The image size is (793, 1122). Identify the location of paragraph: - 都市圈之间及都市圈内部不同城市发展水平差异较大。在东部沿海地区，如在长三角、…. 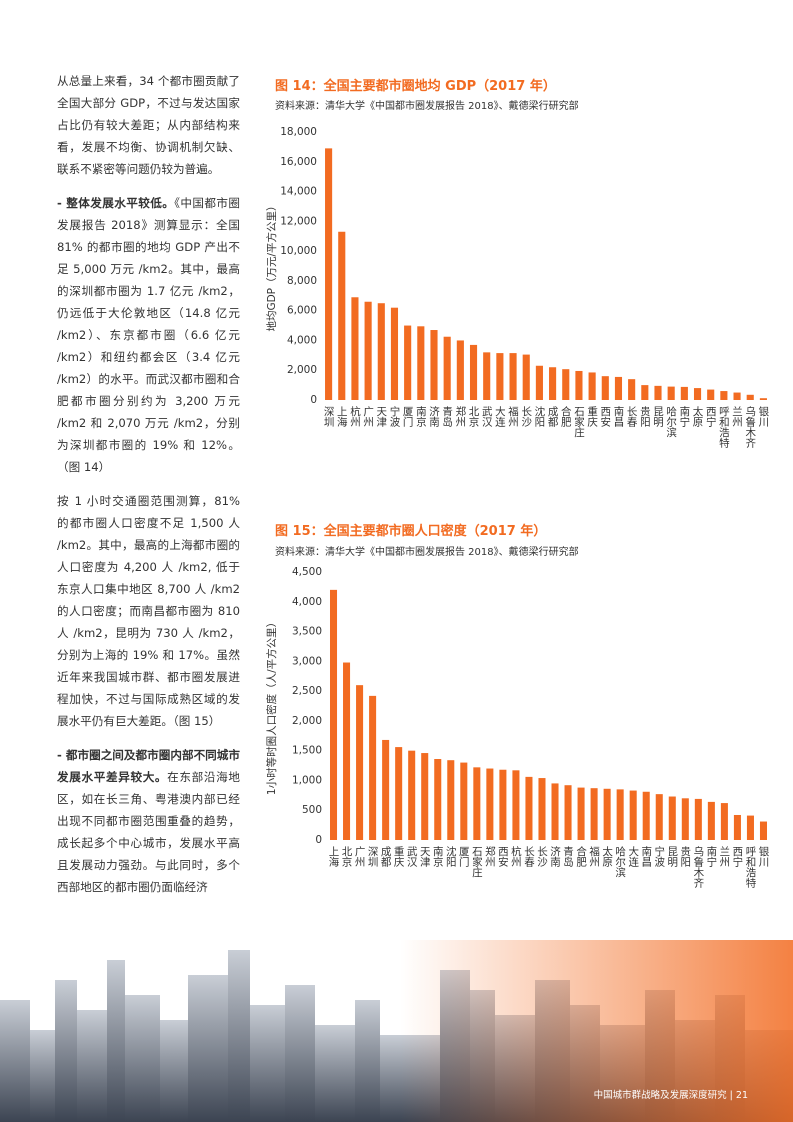
(148, 821).